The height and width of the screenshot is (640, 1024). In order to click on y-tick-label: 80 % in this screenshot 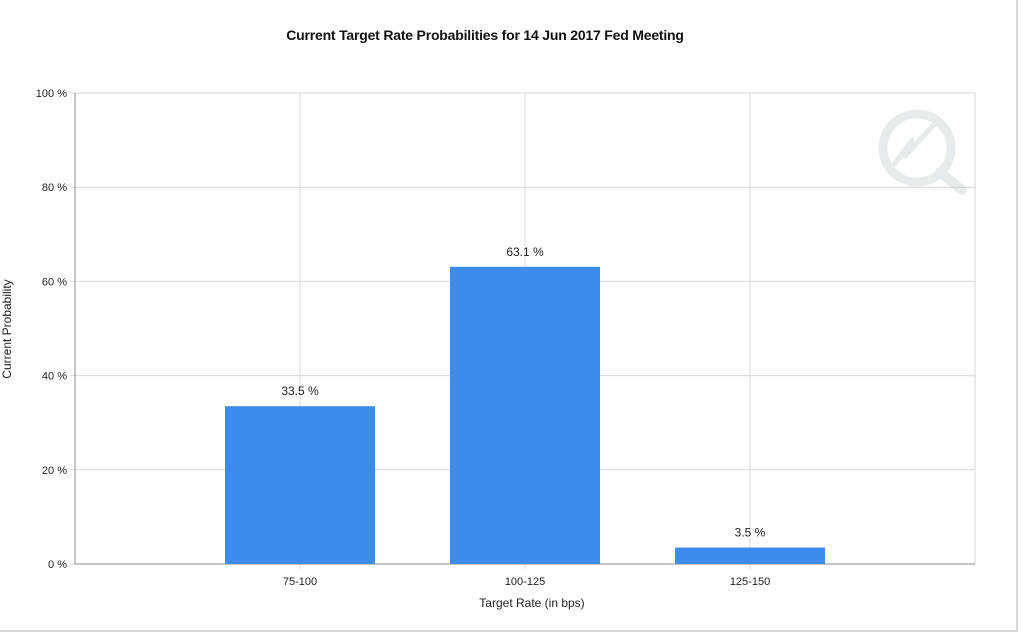, I will do `click(54, 188)`.